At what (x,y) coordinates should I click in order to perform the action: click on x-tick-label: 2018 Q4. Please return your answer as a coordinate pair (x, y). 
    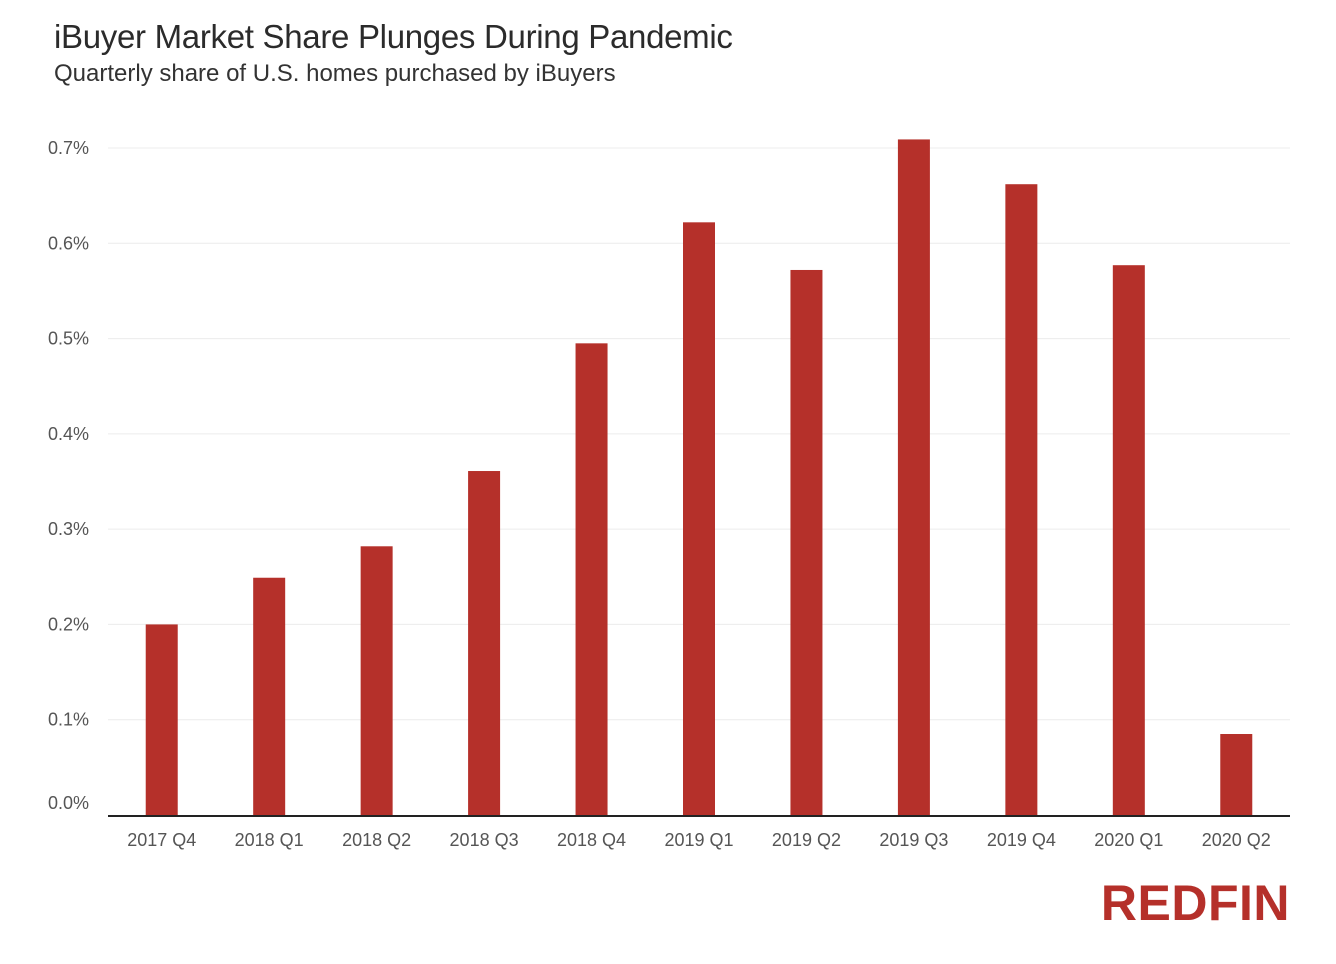
    Looking at the image, I should click on (591, 840).